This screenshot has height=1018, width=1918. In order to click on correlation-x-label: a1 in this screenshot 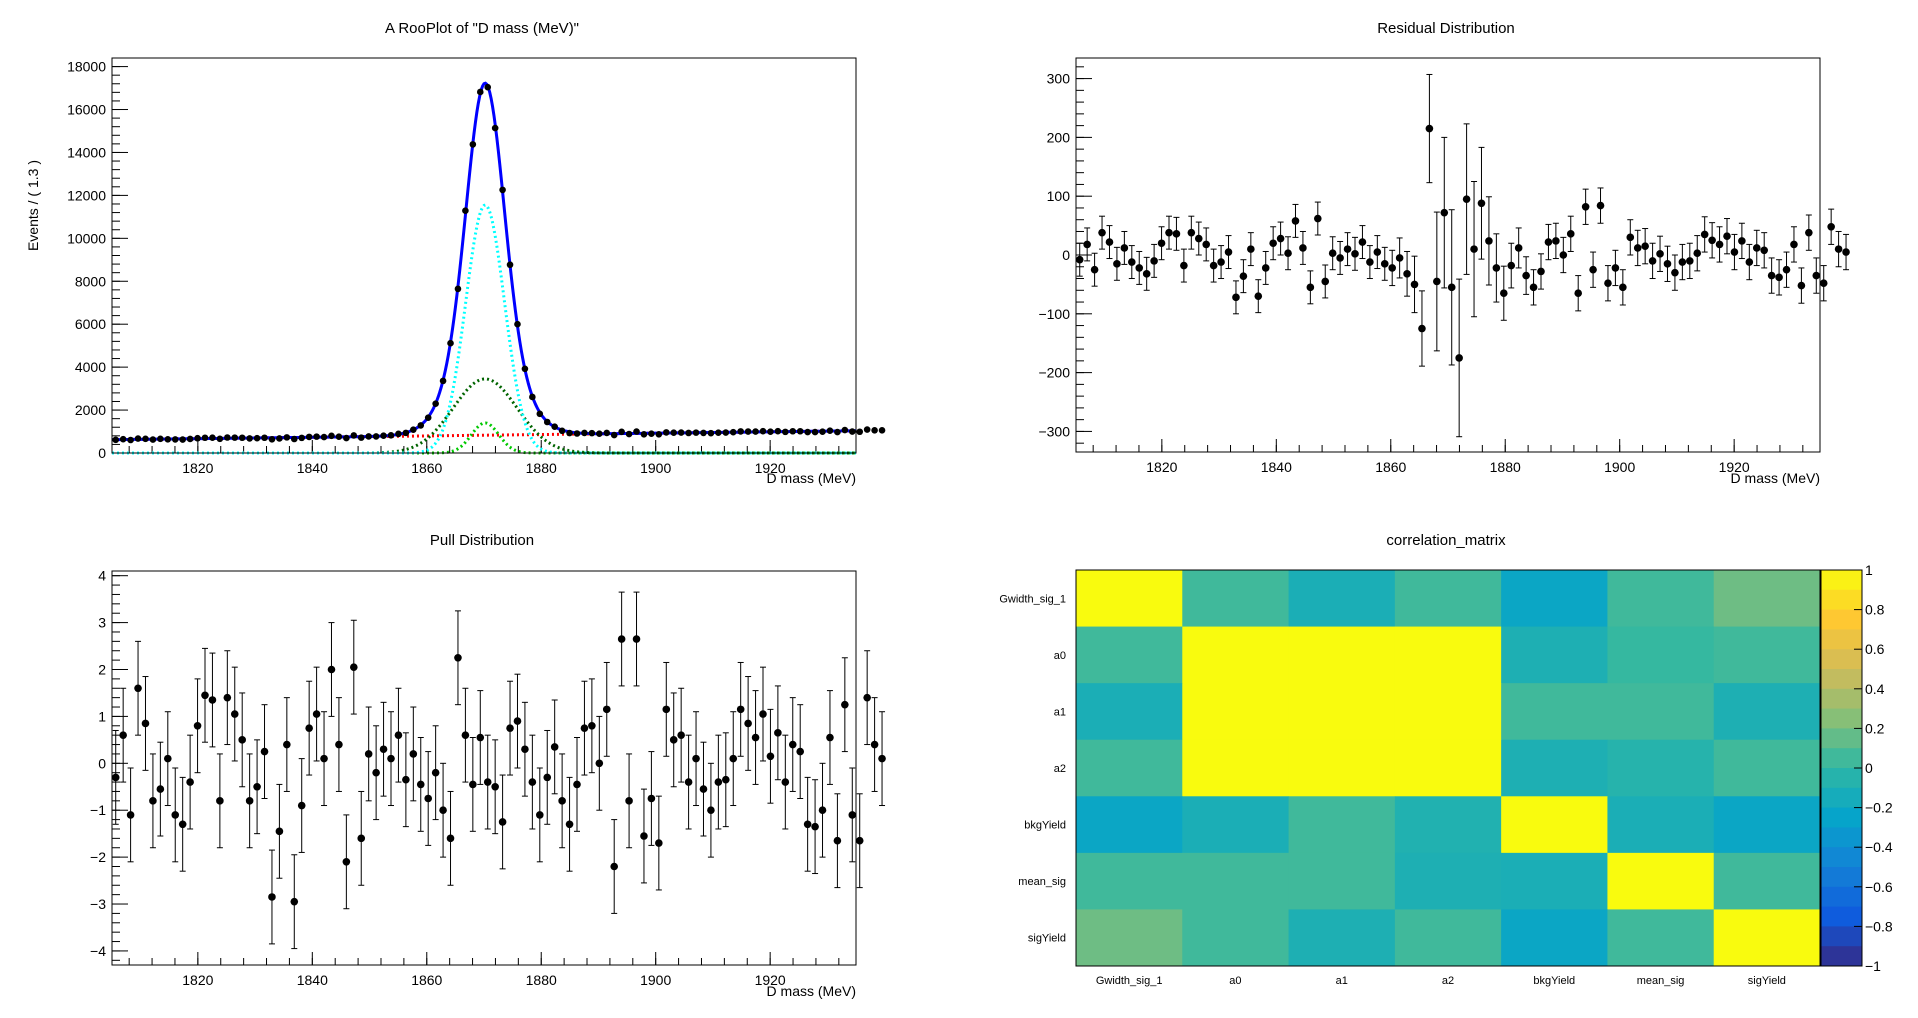, I will do `click(1342, 981)`.